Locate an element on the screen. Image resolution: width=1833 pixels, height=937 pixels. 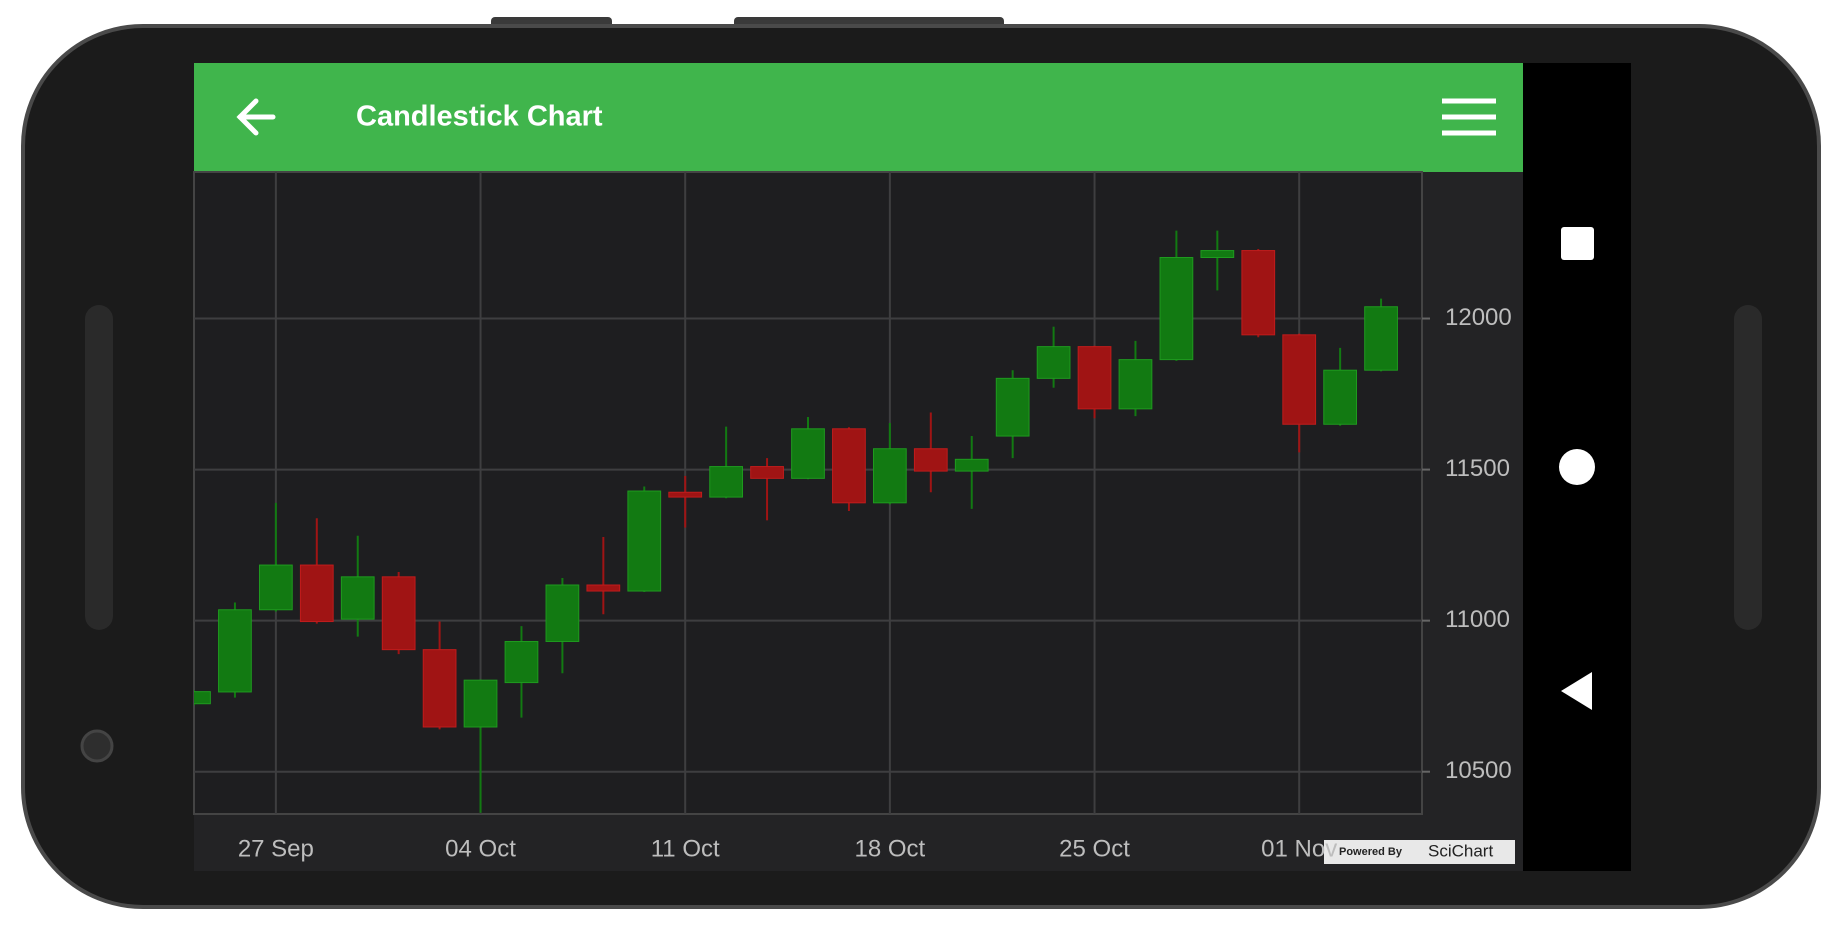
watermark-brand: SciChart is located at coordinates (1460, 850).